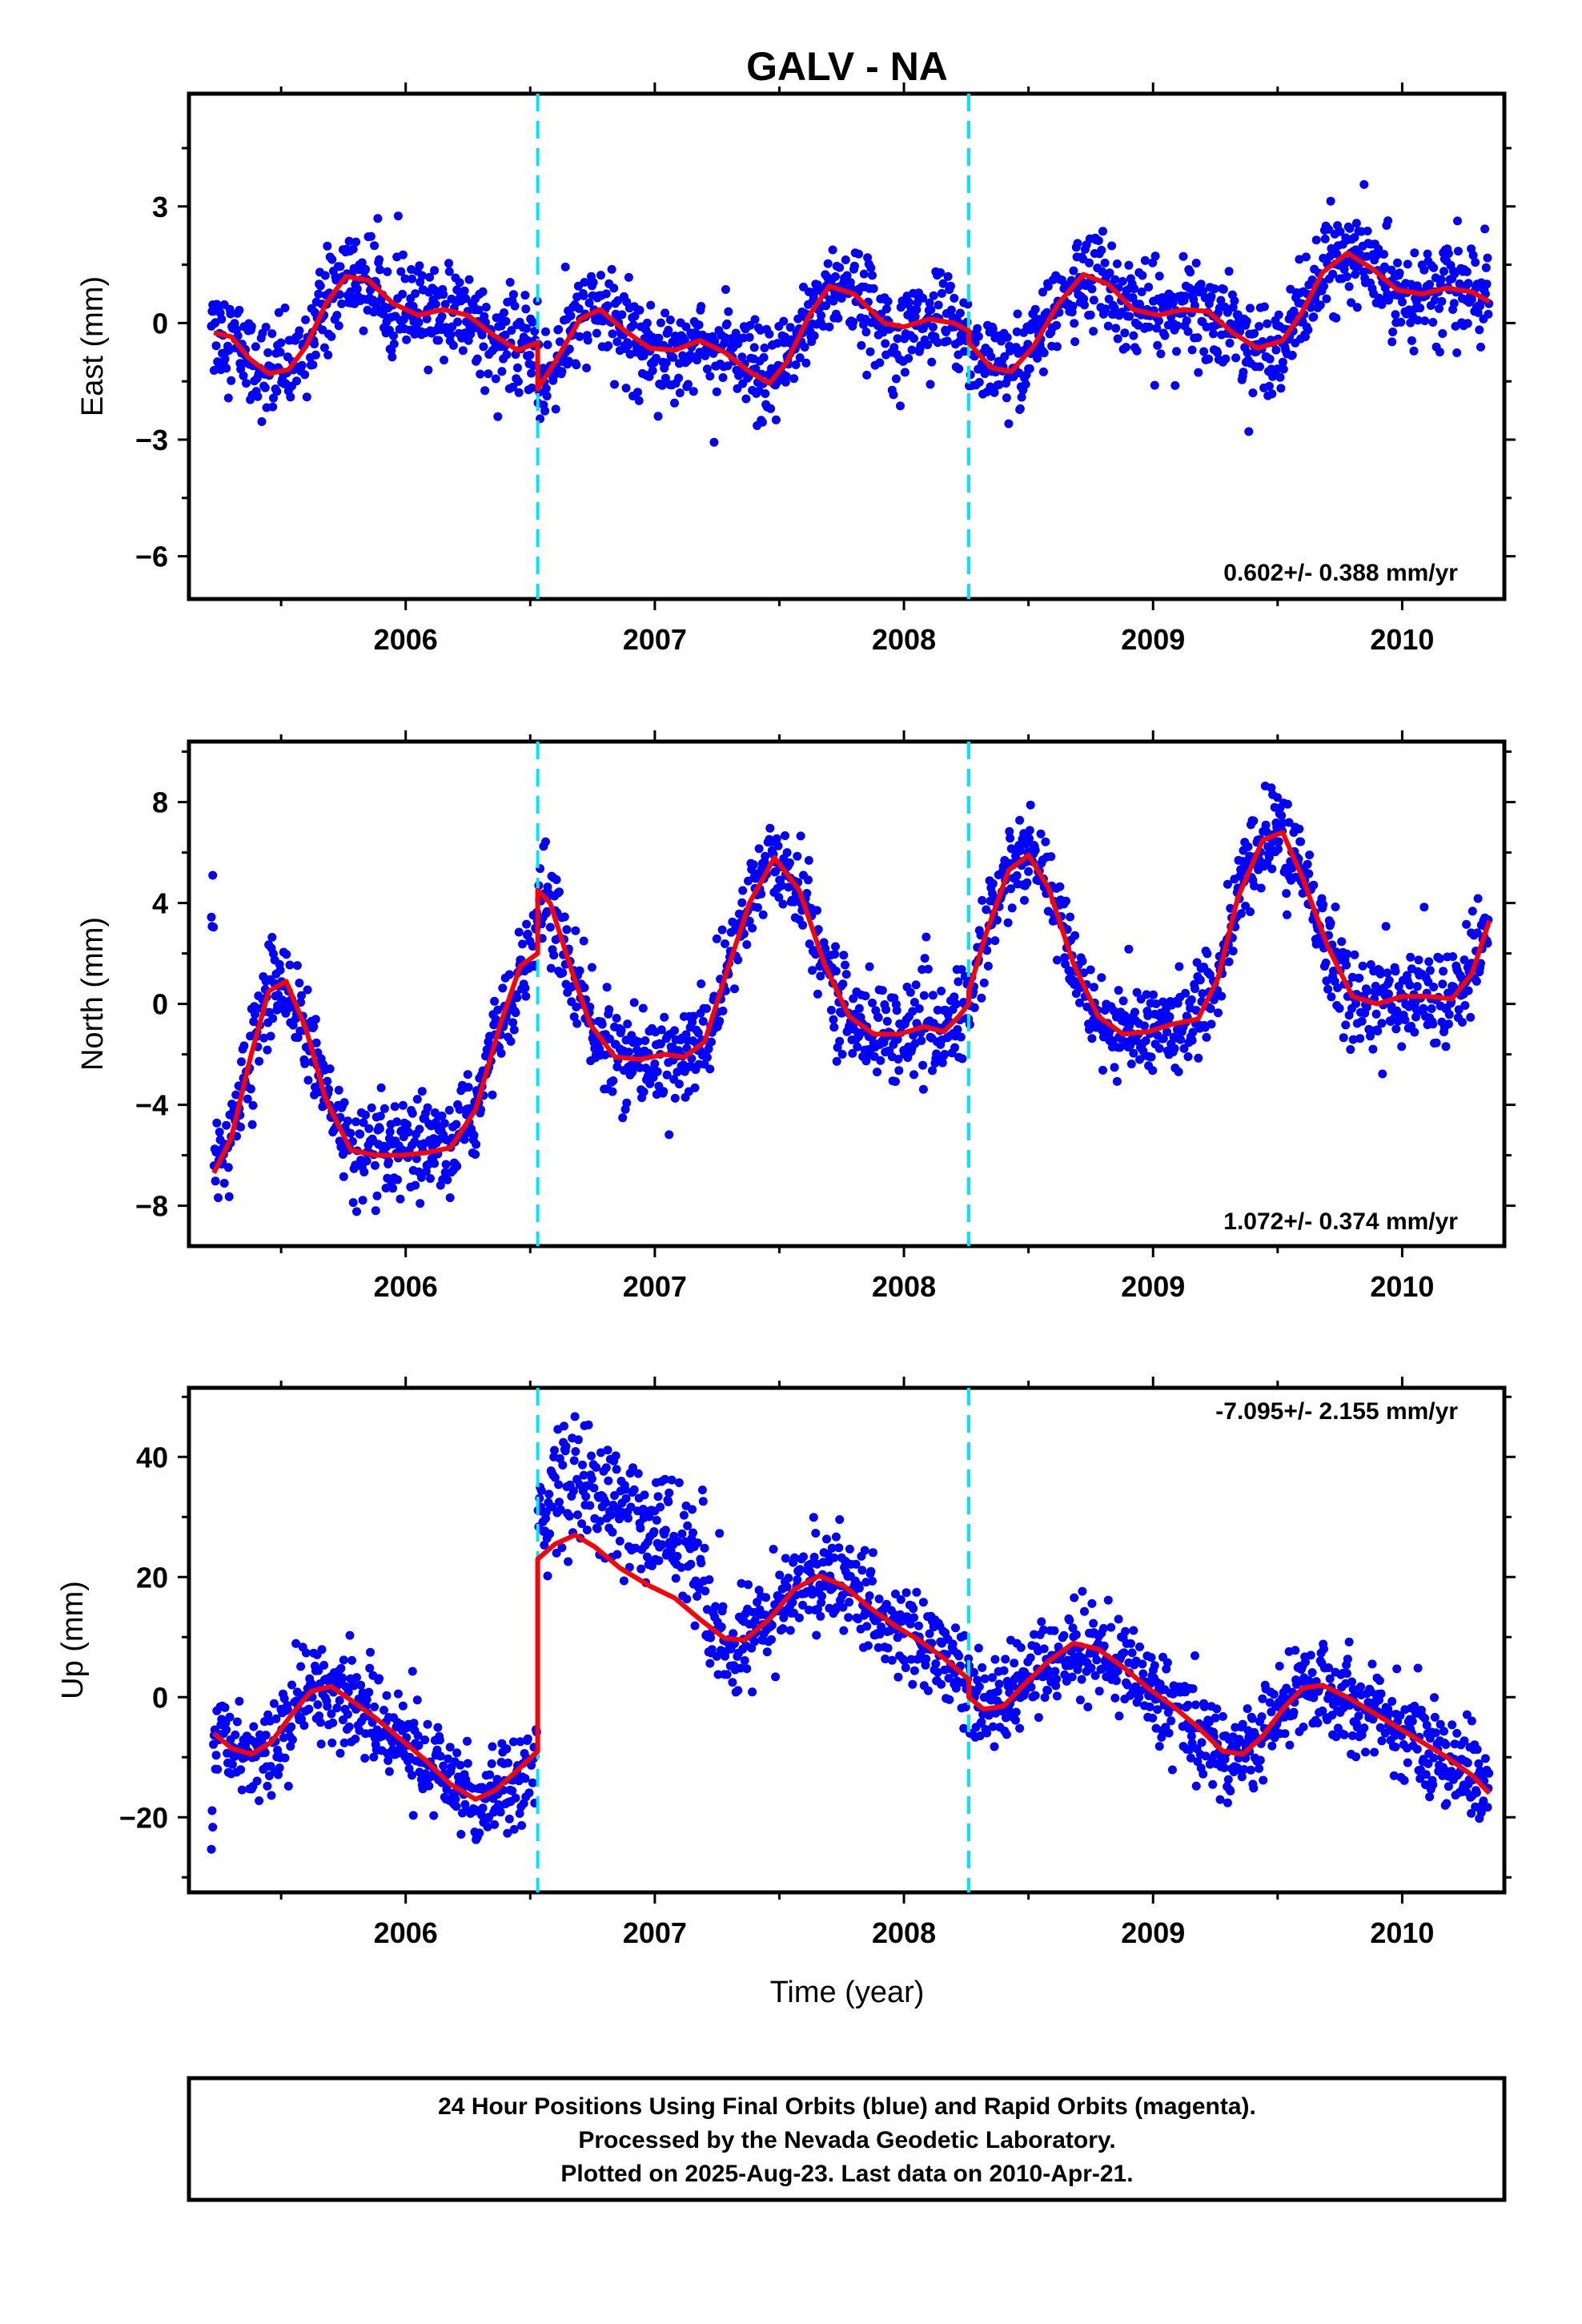 The height and width of the screenshot is (2324, 1582). I want to click on x-tick-label: 2010, so click(1402, 1286).